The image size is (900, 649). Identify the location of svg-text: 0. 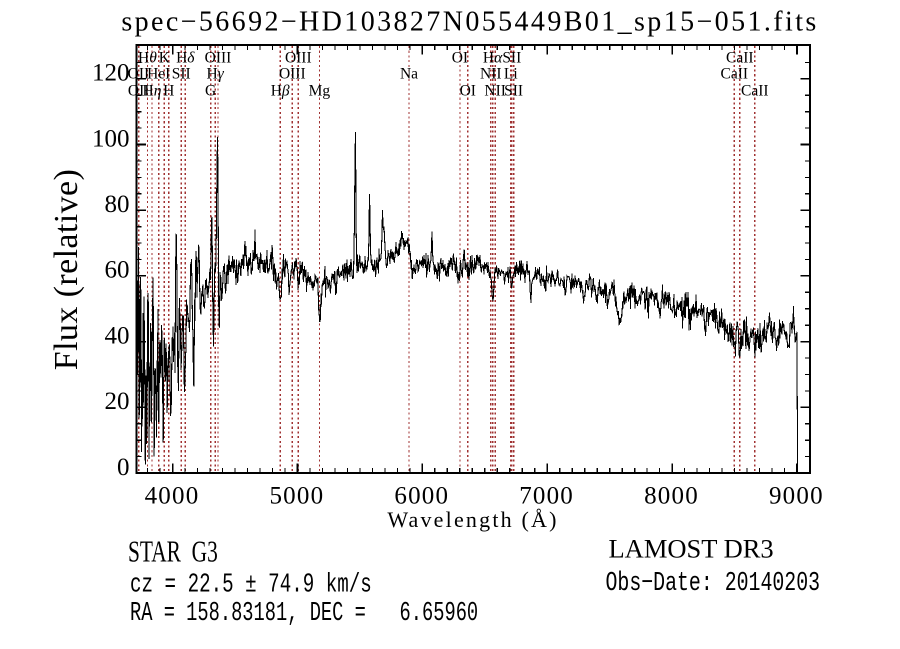
(123, 467).